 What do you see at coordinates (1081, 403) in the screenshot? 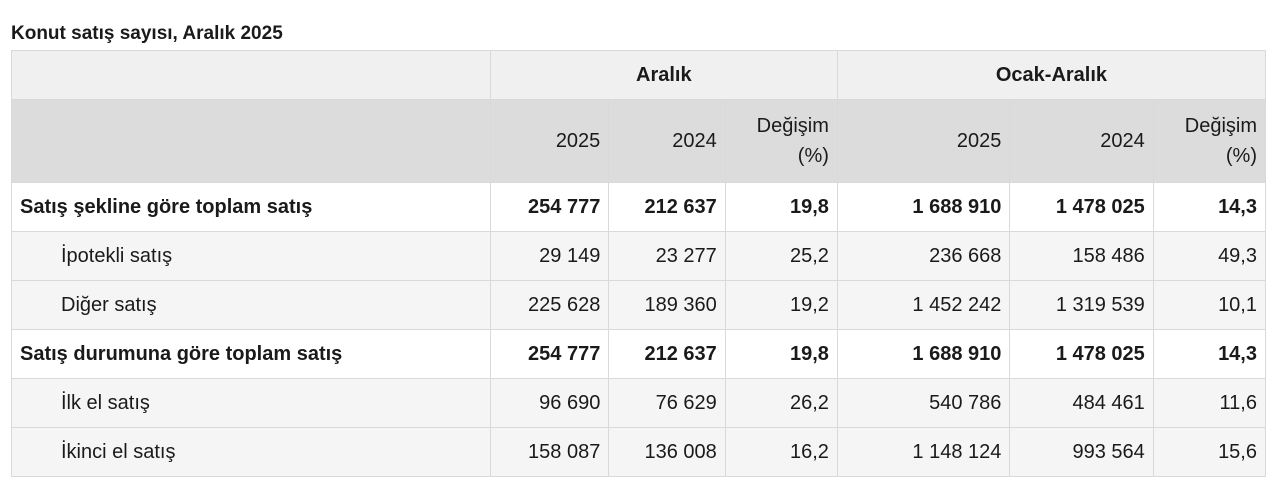
I see `table-cell: 484 461` at bounding box center [1081, 403].